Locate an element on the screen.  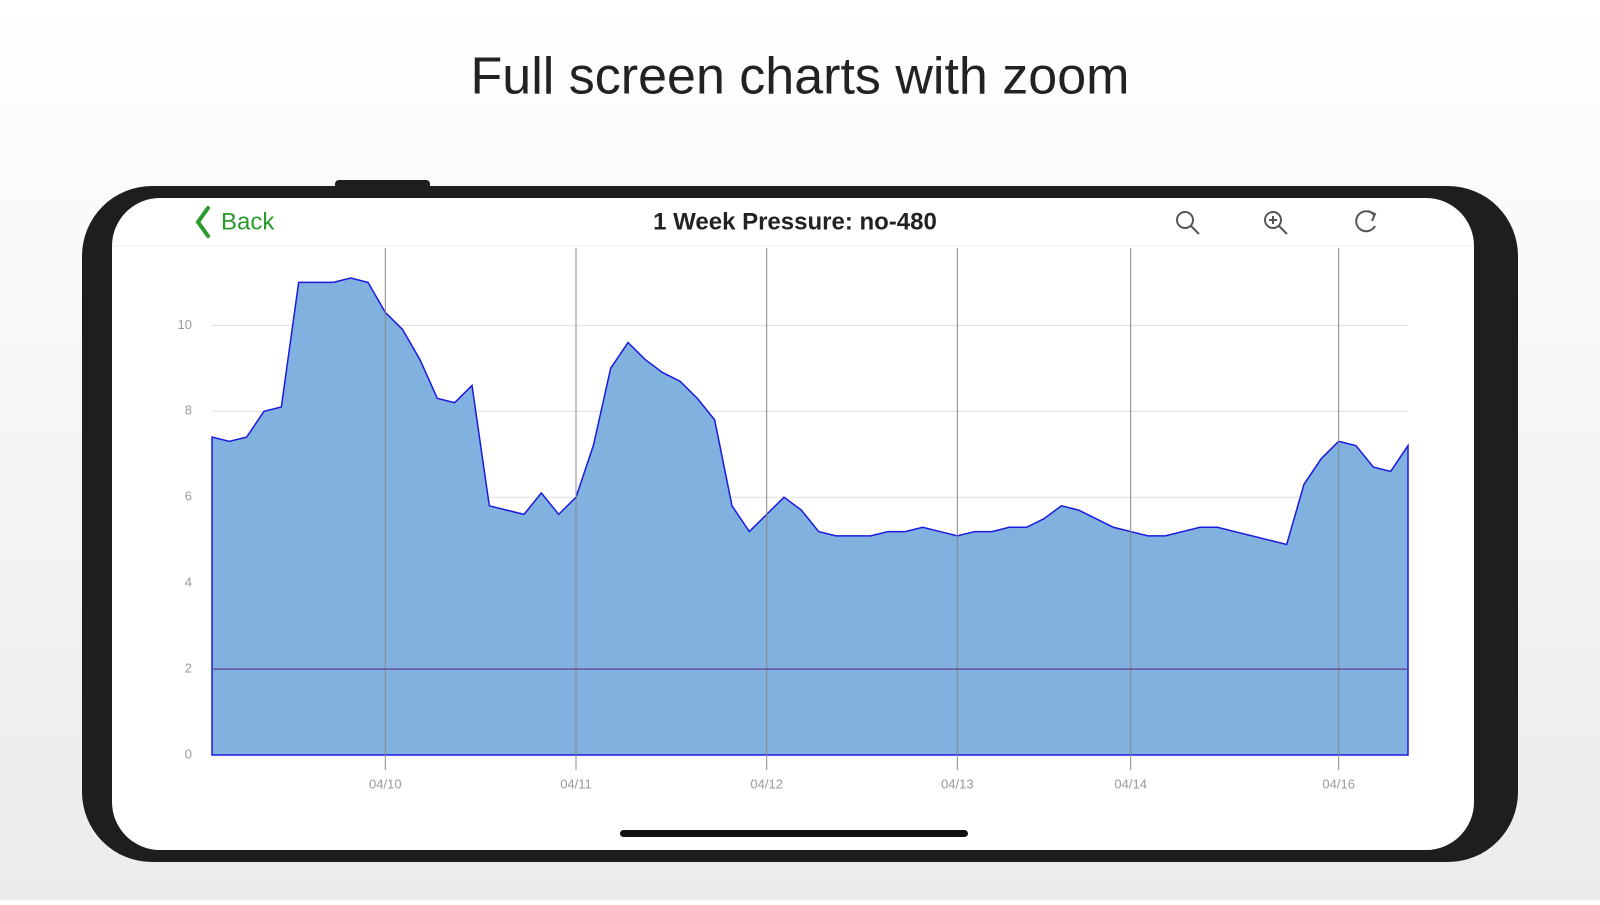
app-title: 1 Week Pressure: no-480 is located at coordinates (795, 221).